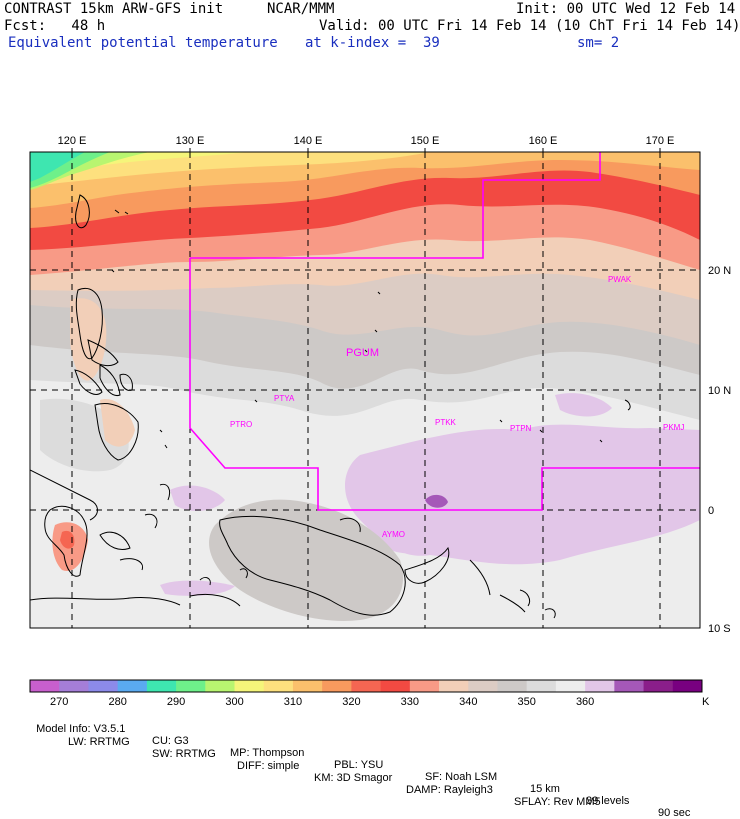 The width and height of the screenshot is (740, 819). I want to click on station-ptkk: PTKK, so click(446, 422).